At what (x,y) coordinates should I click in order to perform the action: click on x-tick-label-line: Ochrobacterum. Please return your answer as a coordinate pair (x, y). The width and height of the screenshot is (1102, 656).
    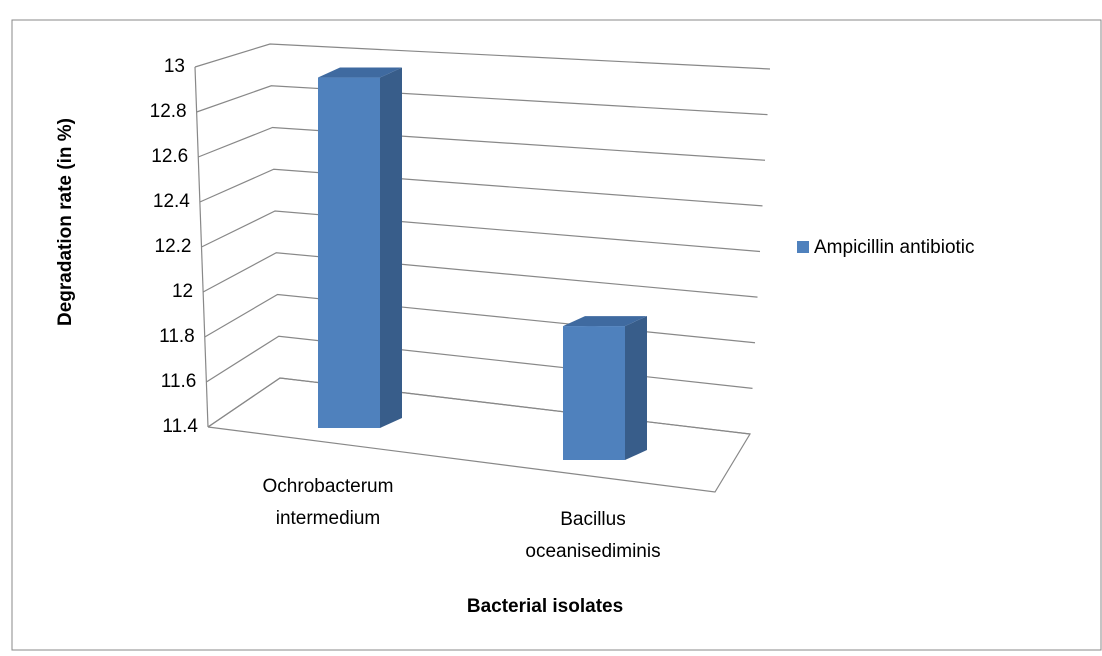
    Looking at the image, I should click on (328, 486).